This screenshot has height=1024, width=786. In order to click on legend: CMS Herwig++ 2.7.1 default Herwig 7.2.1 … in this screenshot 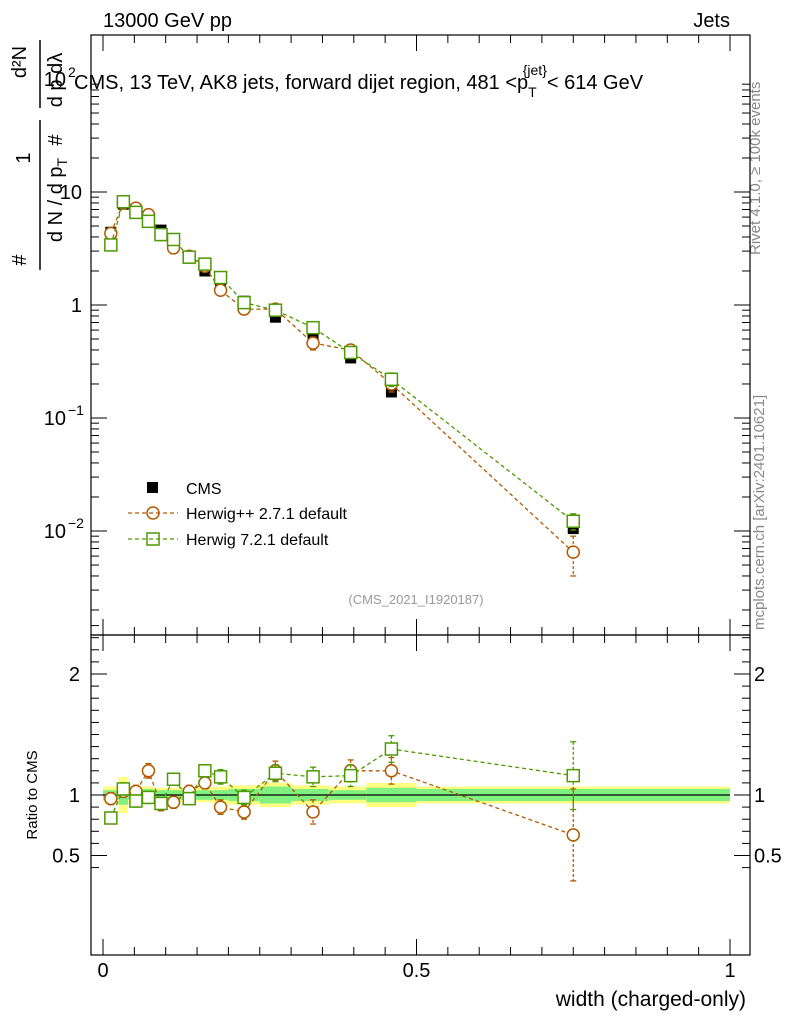, I will do `click(238, 515)`.